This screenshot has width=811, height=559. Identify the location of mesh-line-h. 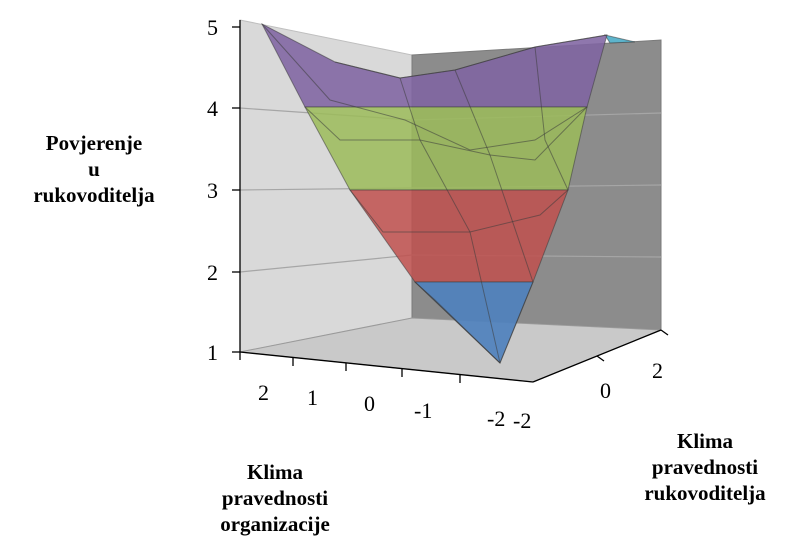
(551, 118).